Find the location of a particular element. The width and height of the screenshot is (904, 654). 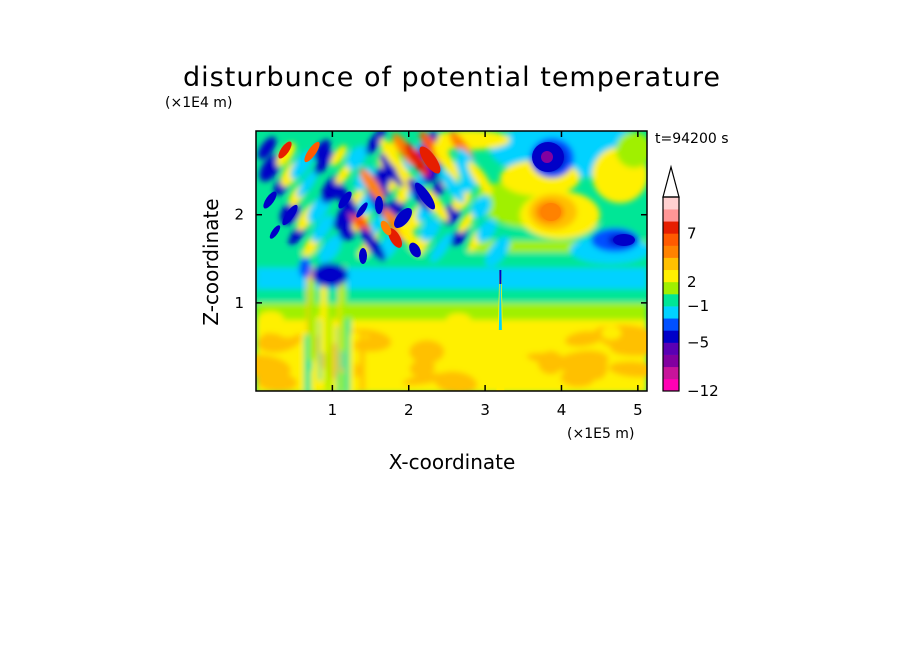

colorbar-tick-label: 2 is located at coordinates (692, 282).